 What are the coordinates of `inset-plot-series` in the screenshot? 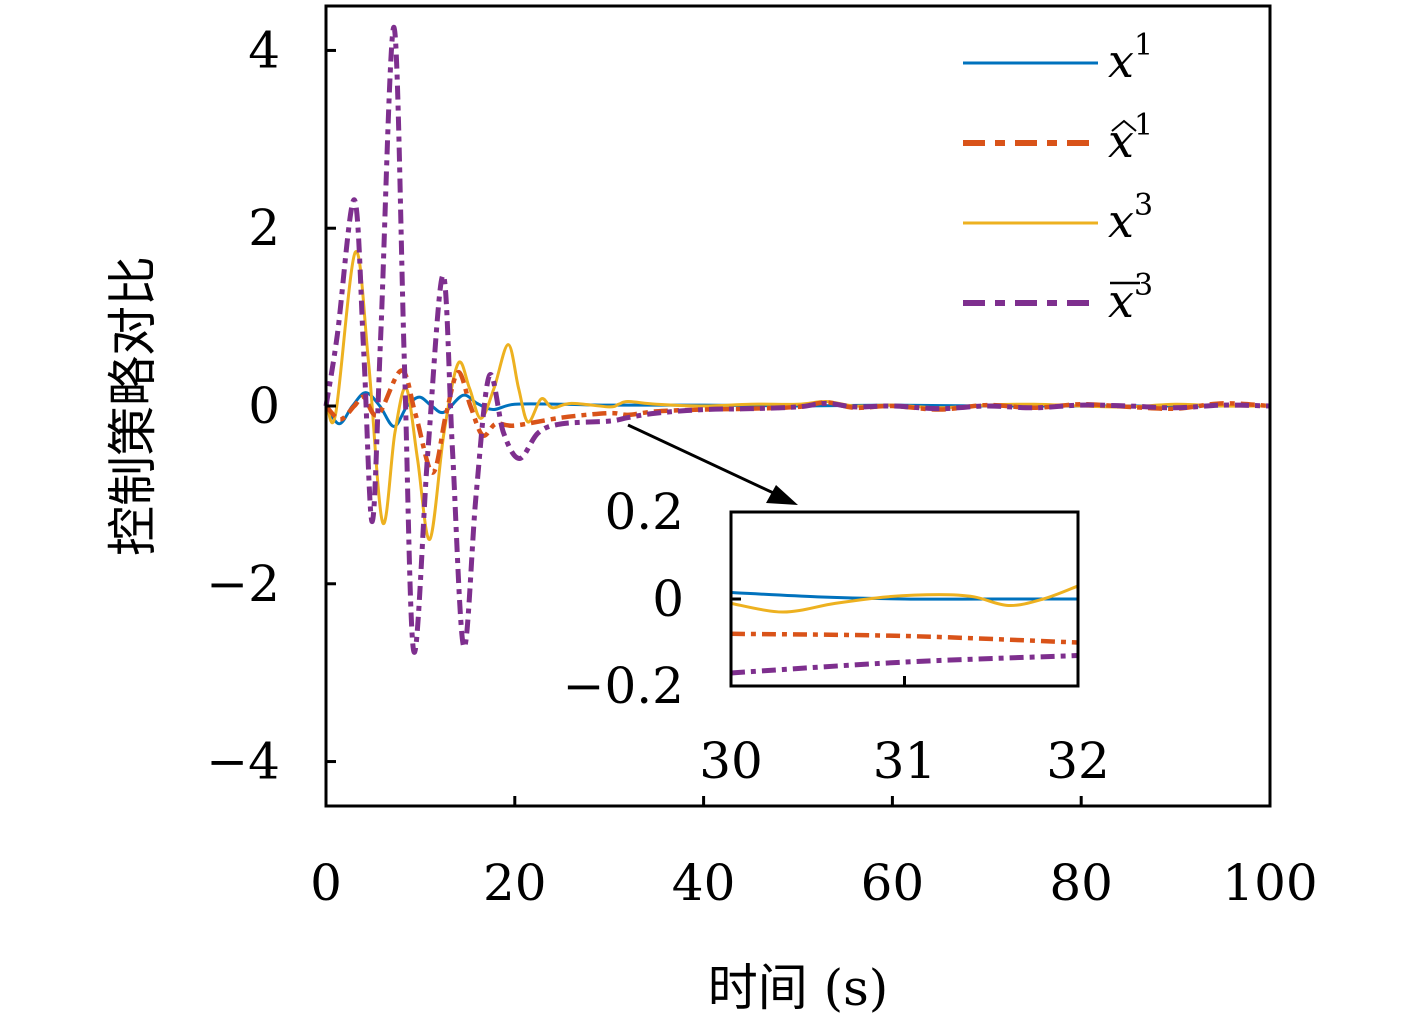 It's located at (904, 630).